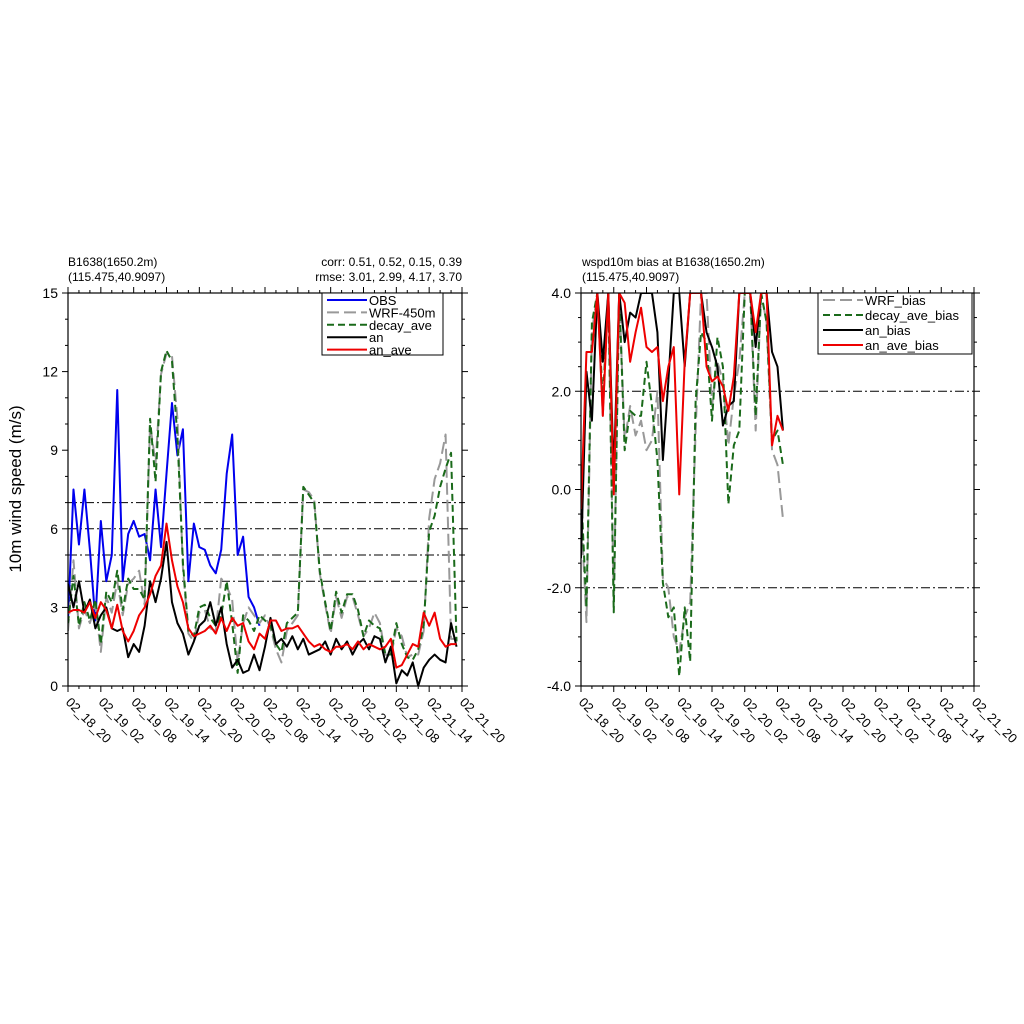 The image size is (1024, 1024). Describe the element at coordinates (400, 325) in the screenshot. I see `legend-label-decay_ave: decay_ave` at that location.